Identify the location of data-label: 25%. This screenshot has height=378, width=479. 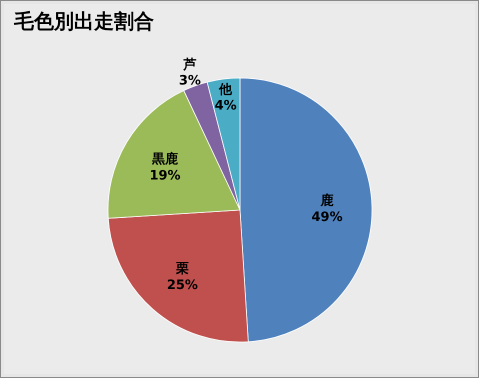
(182, 285).